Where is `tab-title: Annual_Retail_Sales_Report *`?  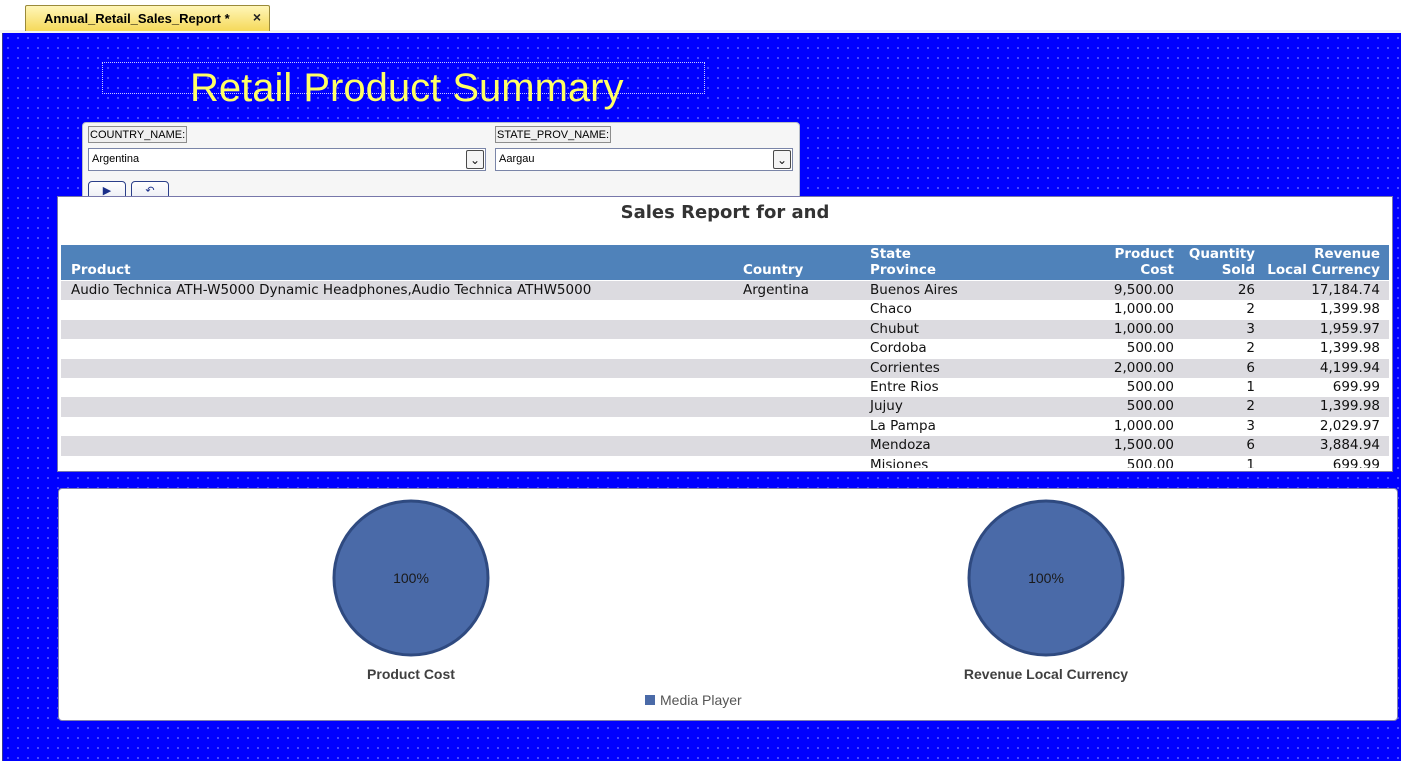 tab-title: Annual_Retail_Sales_Report * is located at coordinates (137, 18).